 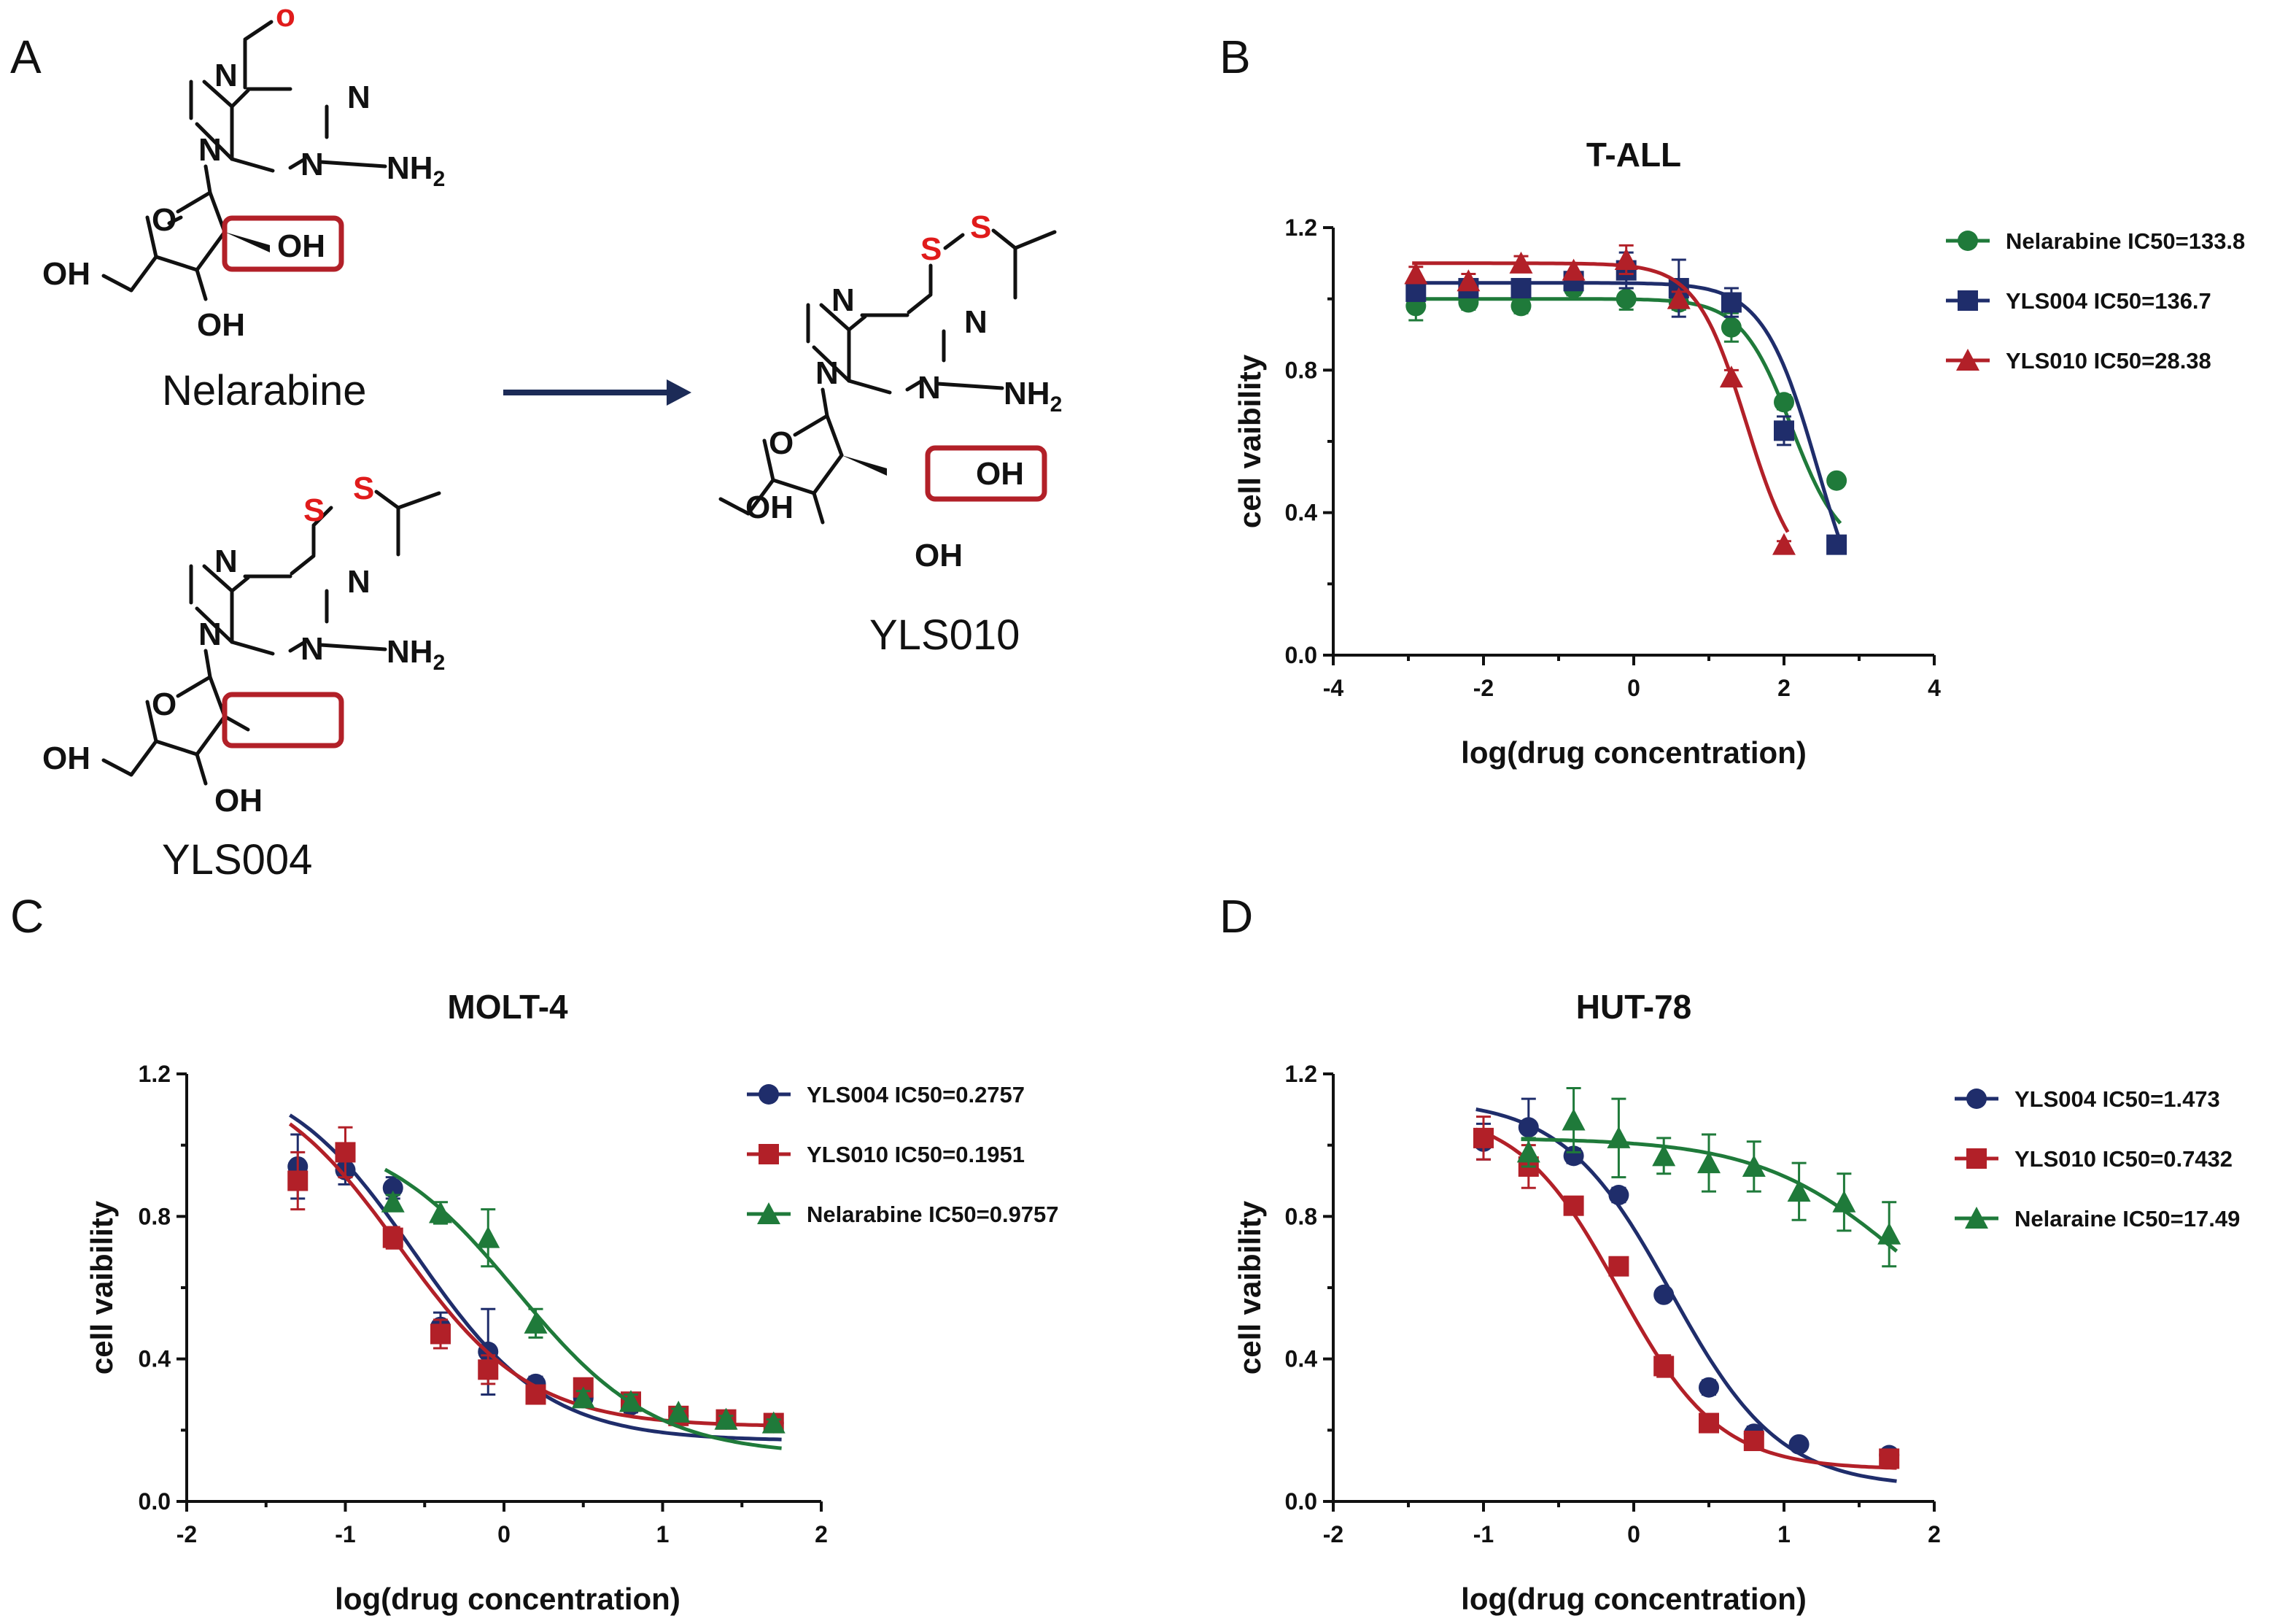 What do you see at coordinates (2117, 1099) in the screenshot?
I see `legend-label: YLS004 IC50=1.473` at bounding box center [2117, 1099].